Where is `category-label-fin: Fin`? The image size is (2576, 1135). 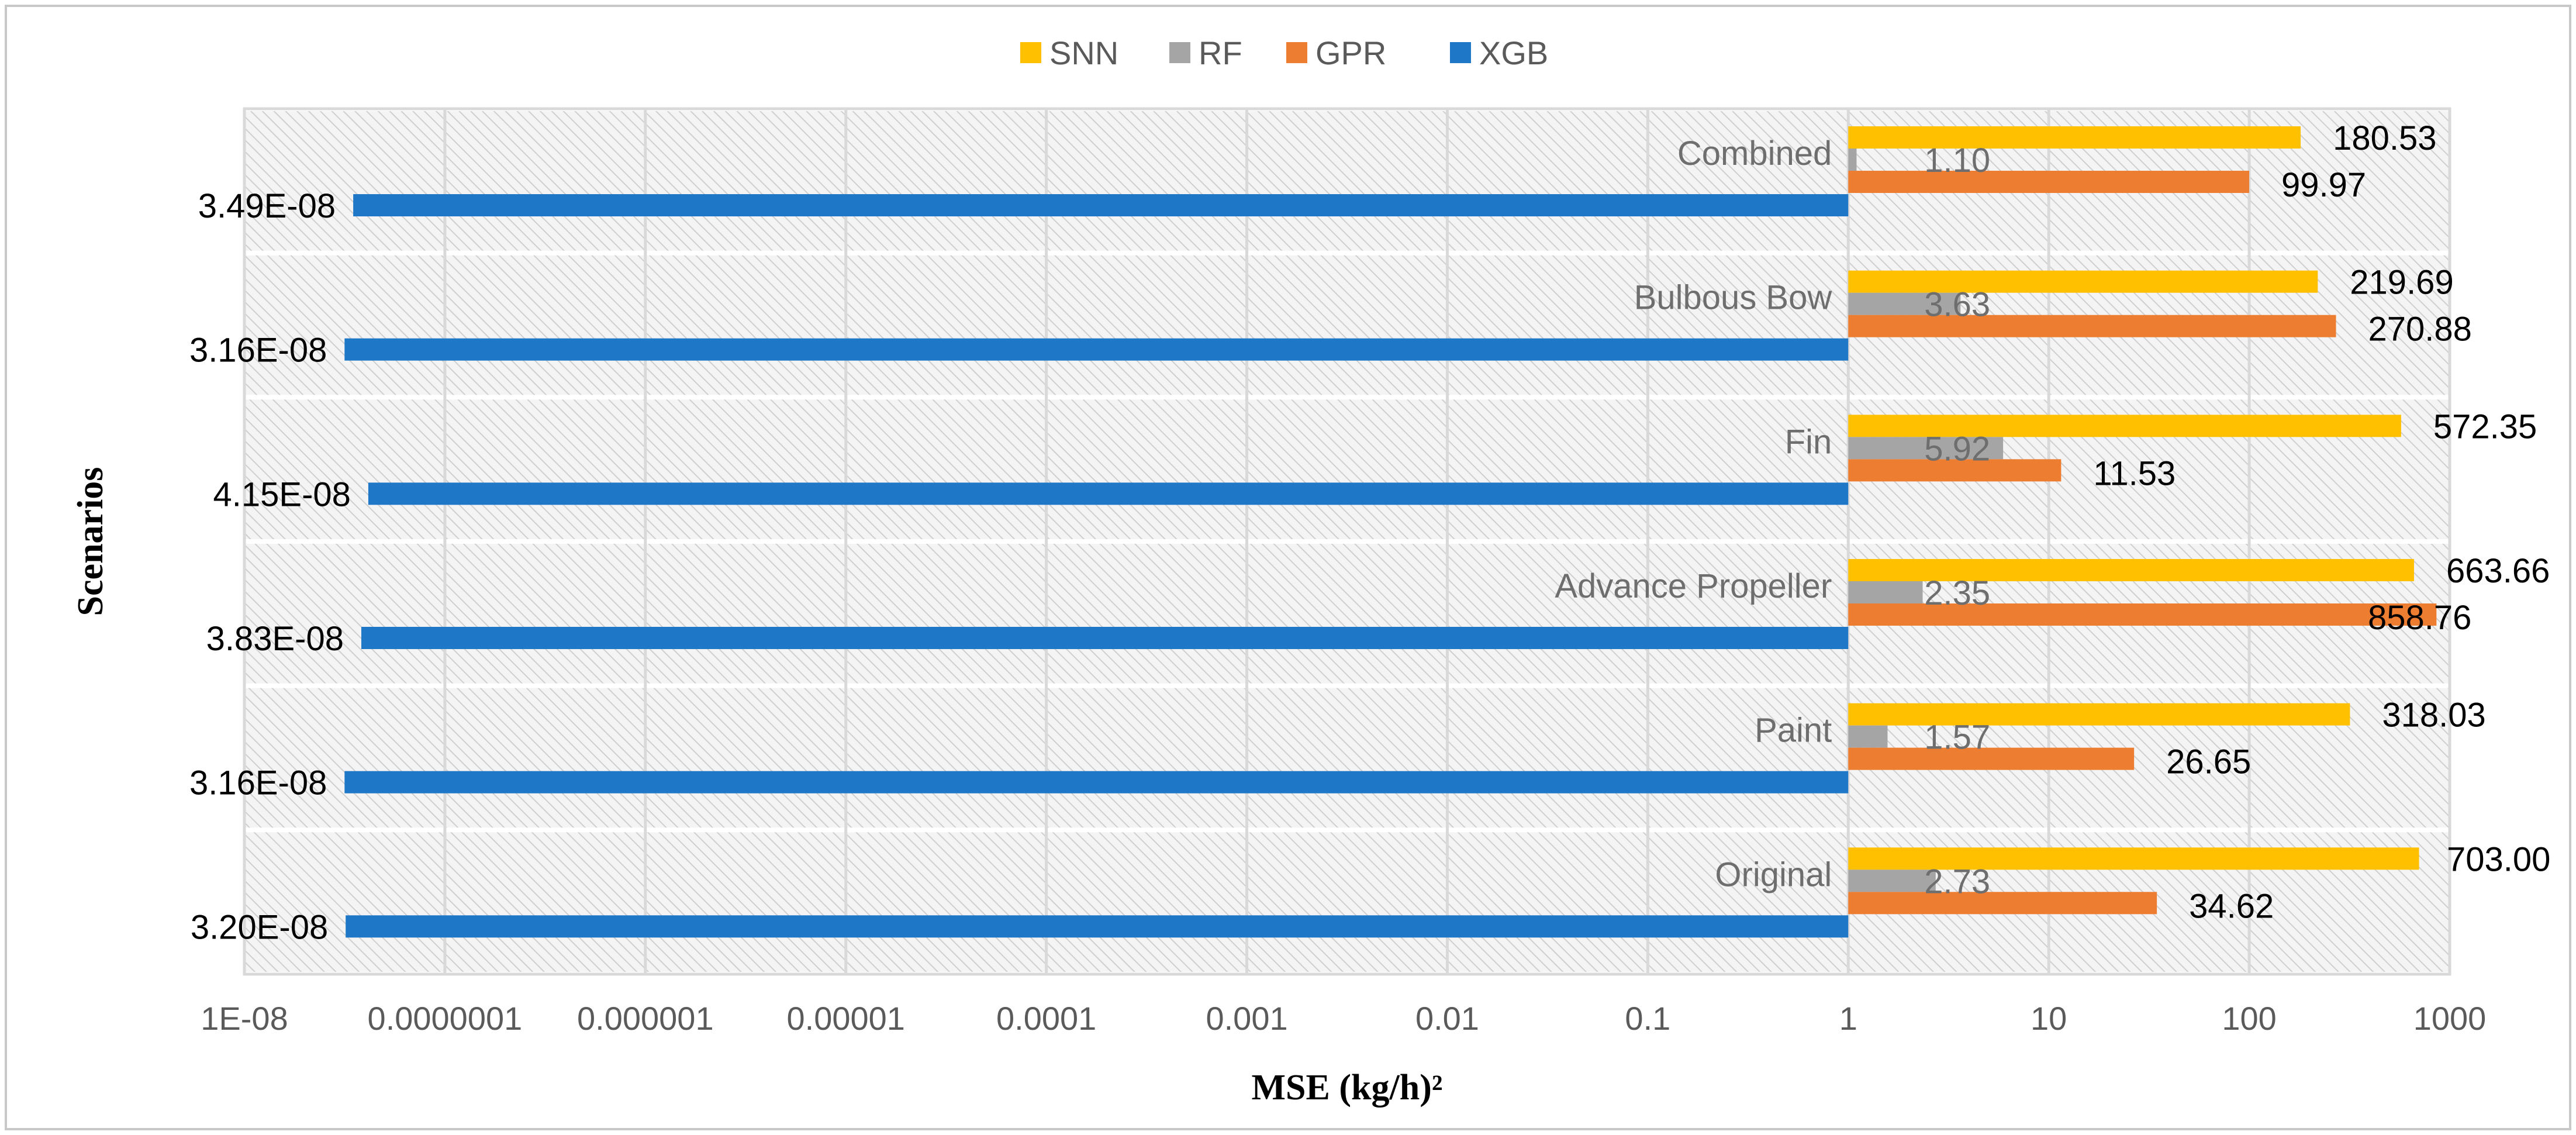
category-label-fin: Fin is located at coordinates (1809, 442).